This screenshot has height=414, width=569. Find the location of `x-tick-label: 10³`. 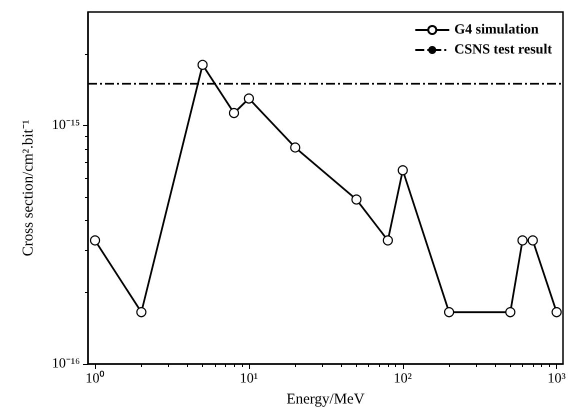

x-tick-label: 10³ is located at coordinates (557, 379).